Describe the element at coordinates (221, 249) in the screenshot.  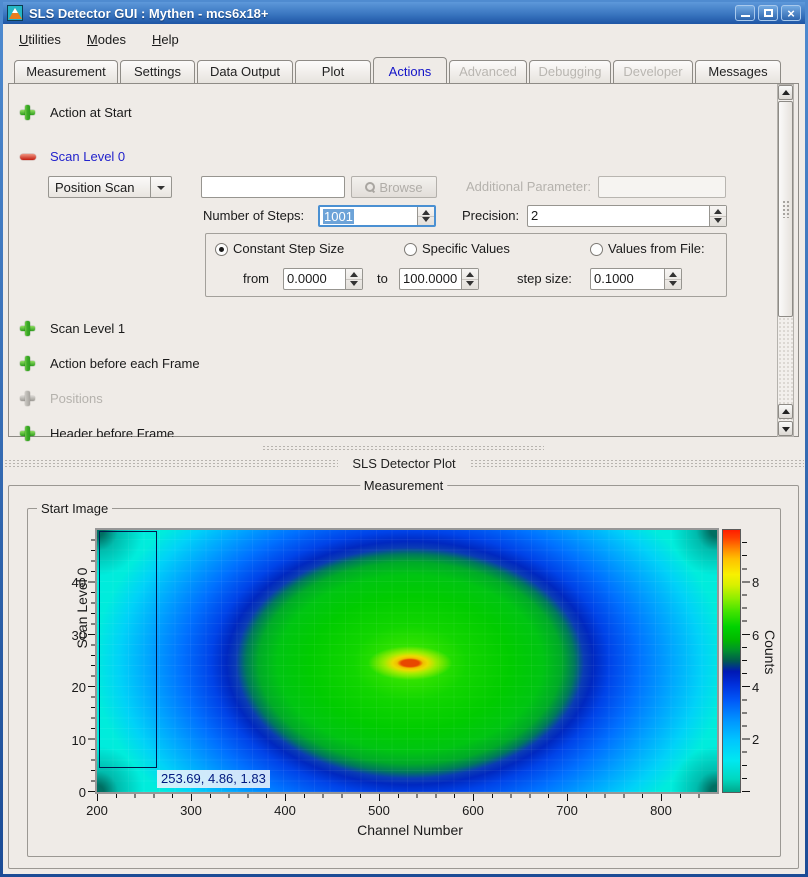
I see `constant-step-size-radio` at that location.